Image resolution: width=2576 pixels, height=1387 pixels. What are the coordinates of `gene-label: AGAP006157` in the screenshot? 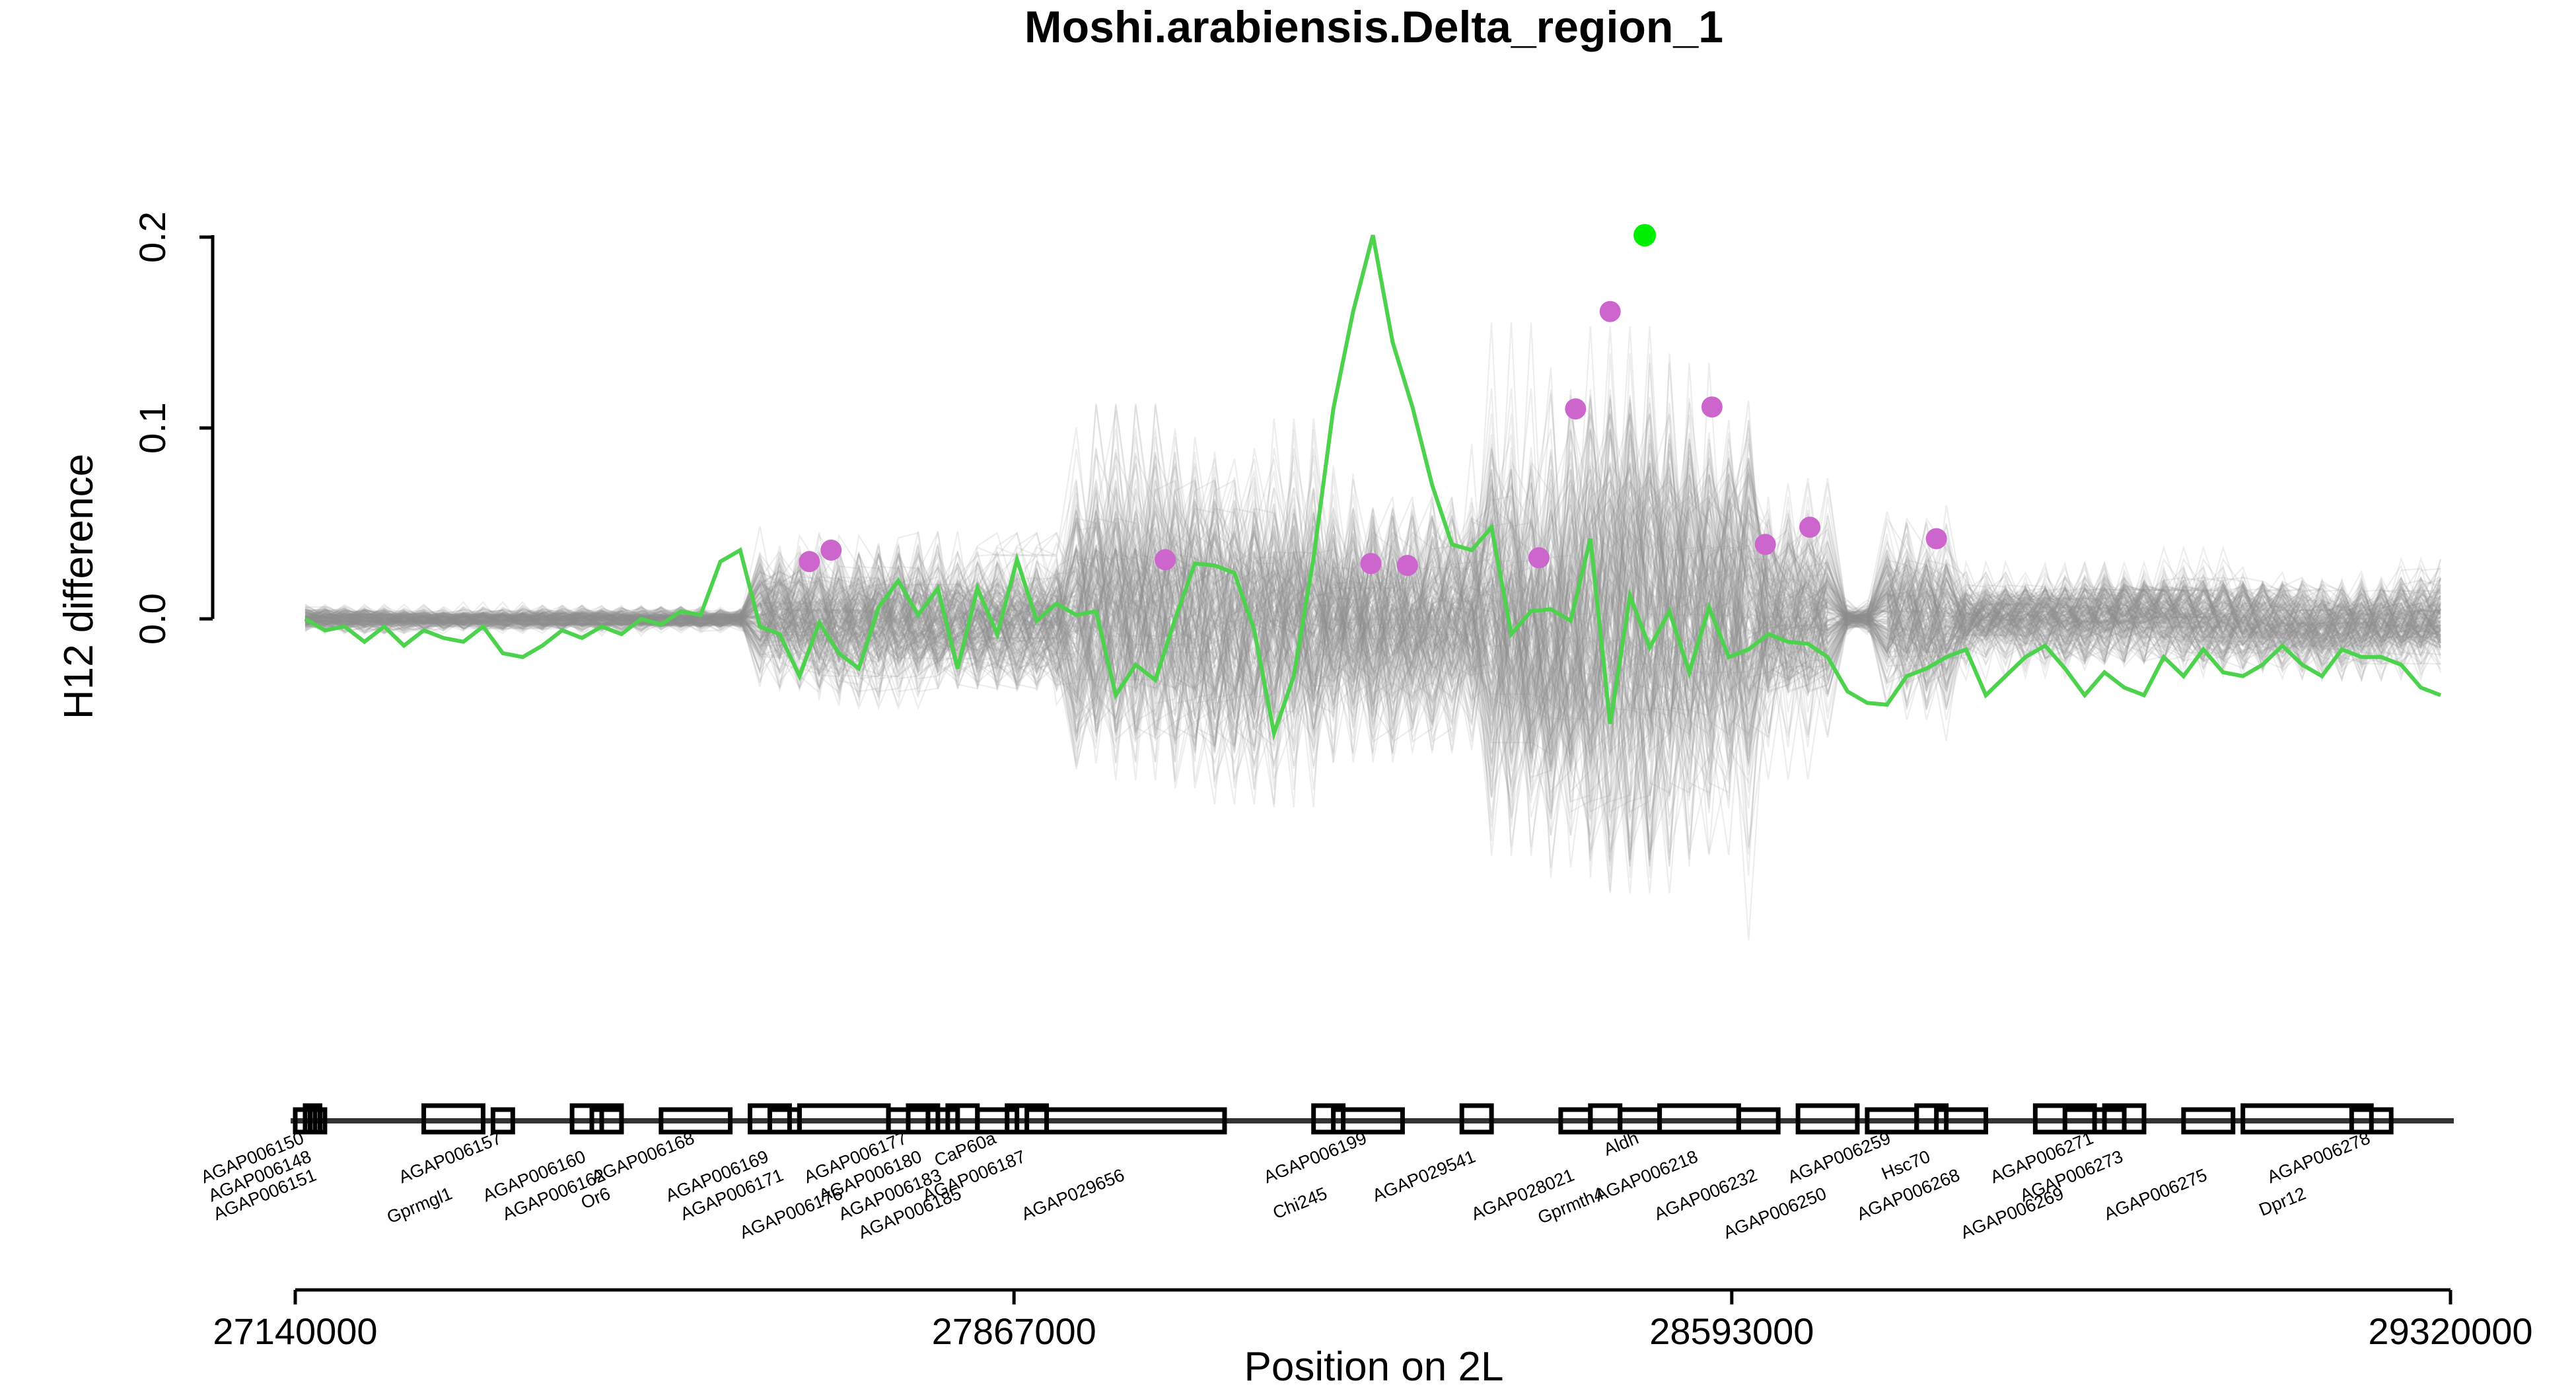 It's located at (450, 1158).